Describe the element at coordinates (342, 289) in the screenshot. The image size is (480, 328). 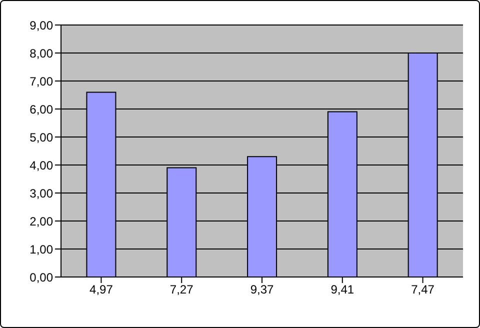
I see `x-tick-label: 9,41` at that location.